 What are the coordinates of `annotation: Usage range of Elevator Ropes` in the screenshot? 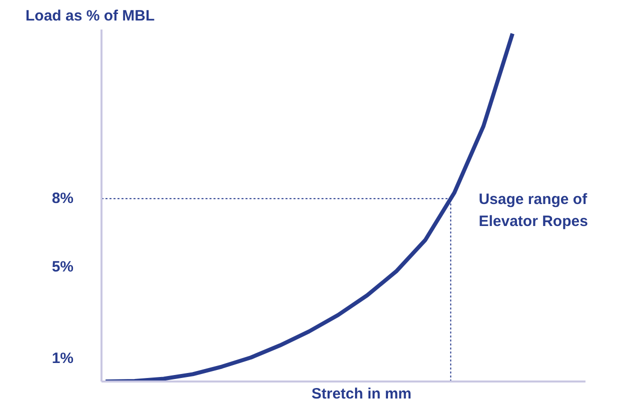 It's located at (533, 210).